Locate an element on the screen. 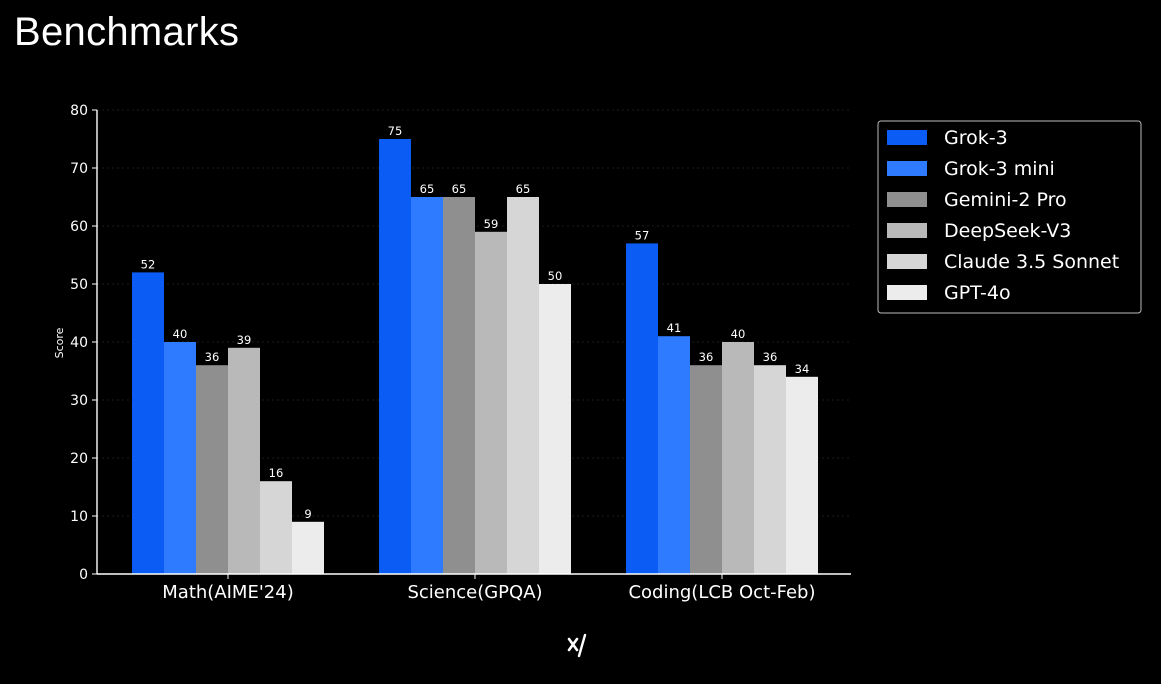 The height and width of the screenshot is (684, 1161). y-tick-label: 30 is located at coordinates (79, 401).